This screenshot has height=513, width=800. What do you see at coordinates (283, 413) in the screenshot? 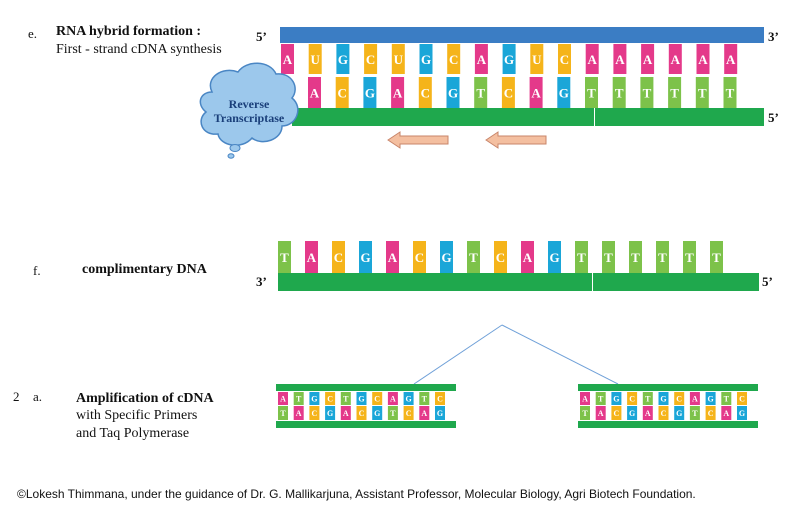
I see `amp-left-bottom-base-letter-0: T` at bounding box center [283, 413].